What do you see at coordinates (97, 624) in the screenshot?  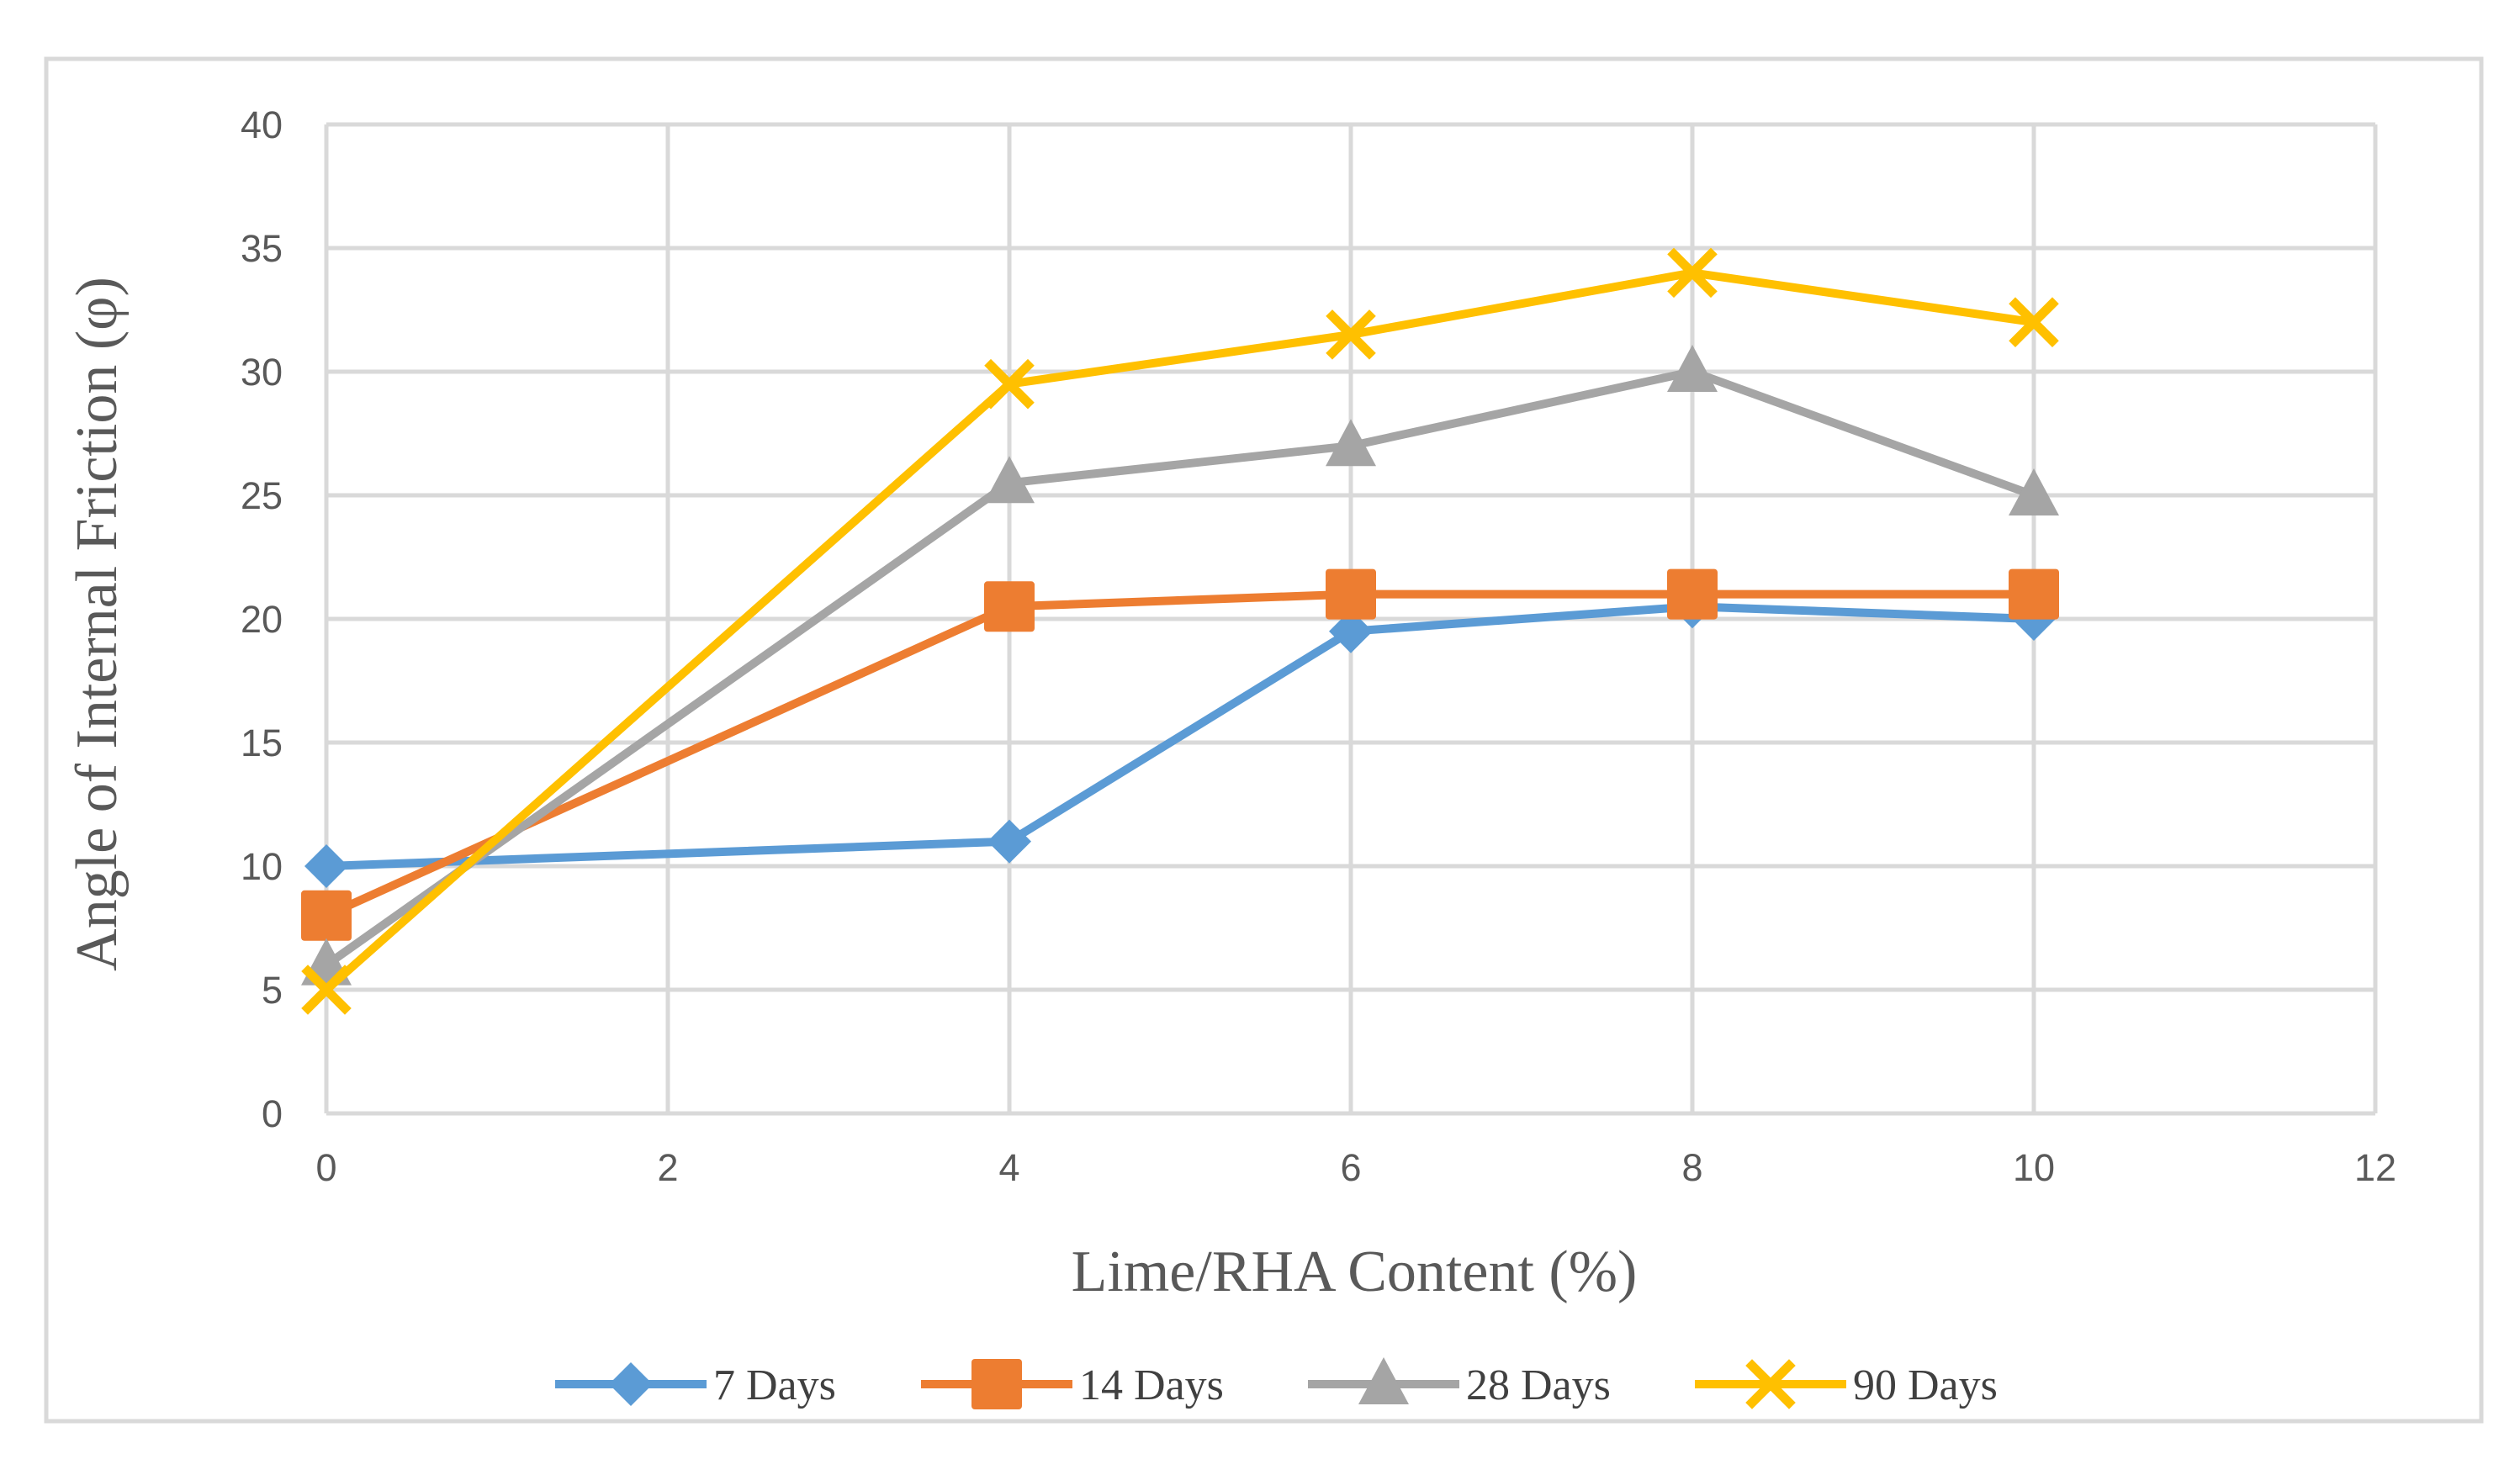 I see `y-axis-title: Angle of Internal Friction (φ)` at bounding box center [97, 624].